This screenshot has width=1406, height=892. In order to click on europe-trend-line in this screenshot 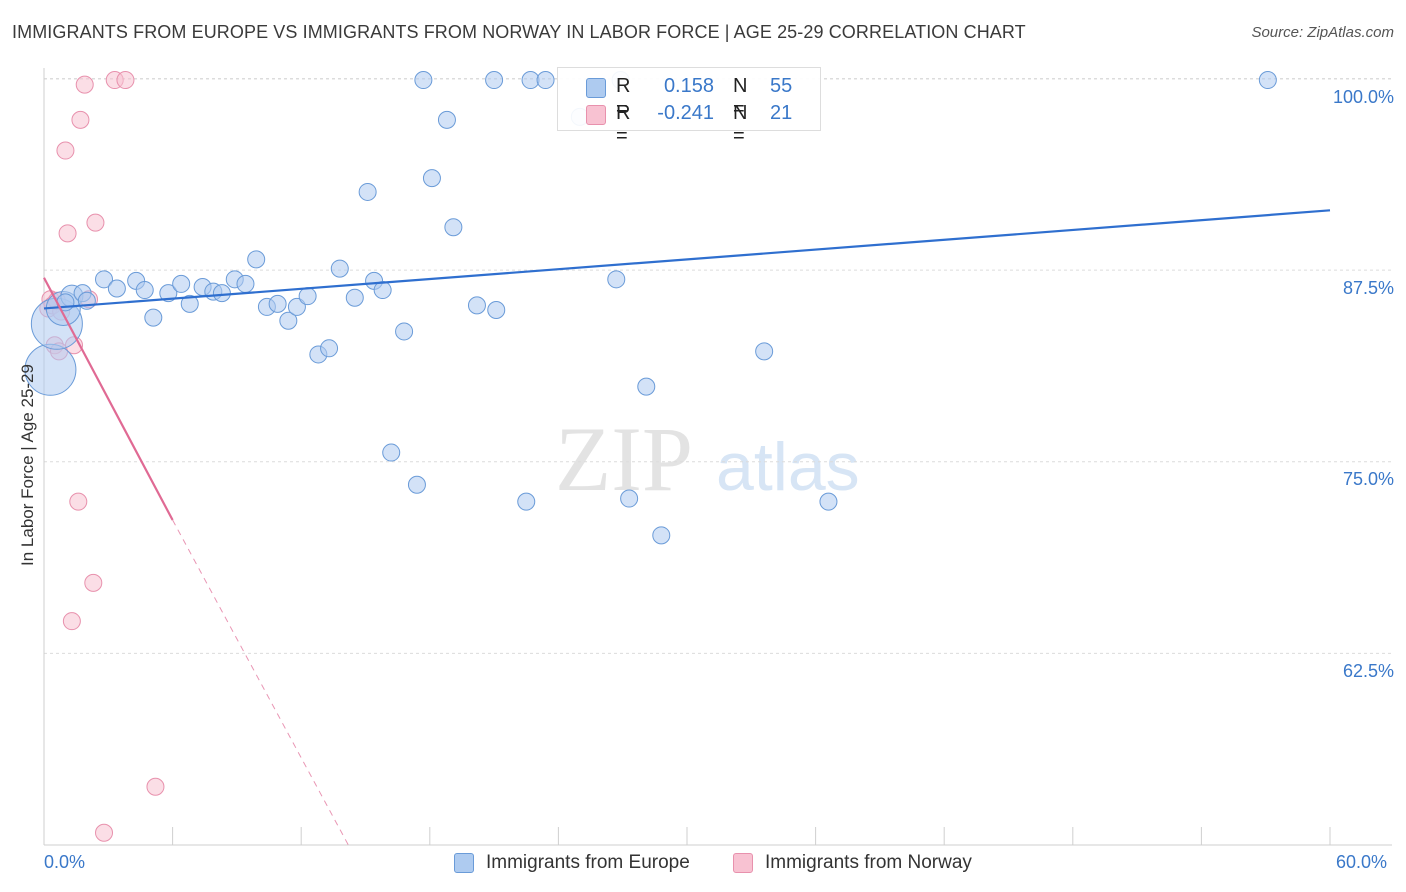, I will do `click(687, 259)`.